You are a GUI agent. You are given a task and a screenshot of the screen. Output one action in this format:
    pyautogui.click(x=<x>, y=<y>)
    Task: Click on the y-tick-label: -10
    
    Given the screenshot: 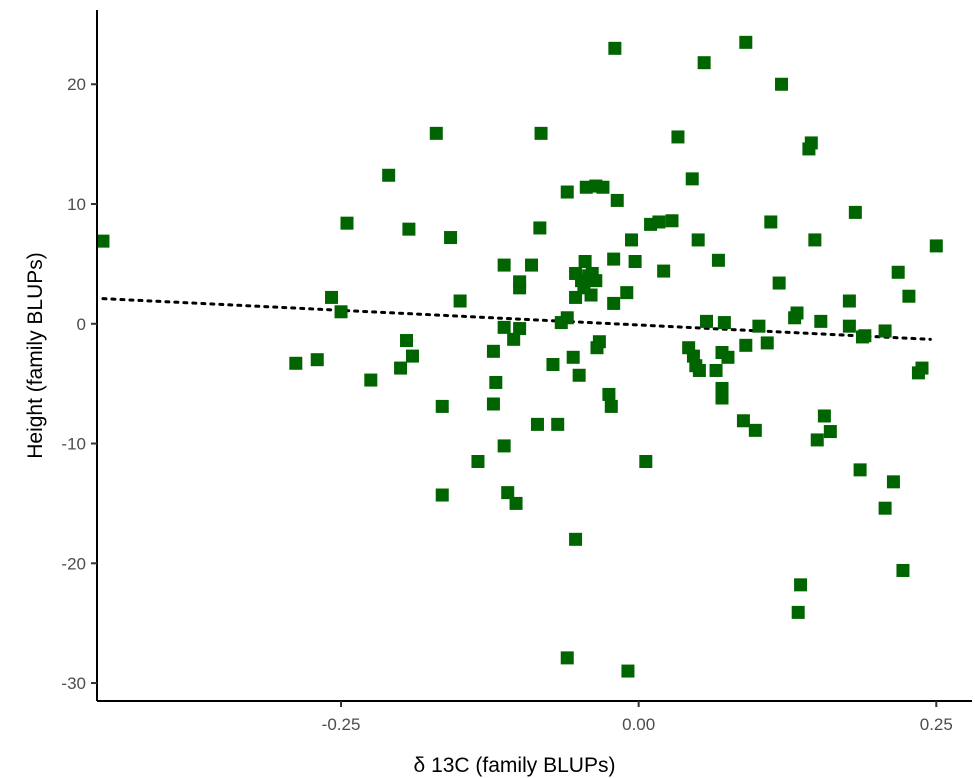 What is the action you would take?
    pyautogui.click(x=73, y=444)
    